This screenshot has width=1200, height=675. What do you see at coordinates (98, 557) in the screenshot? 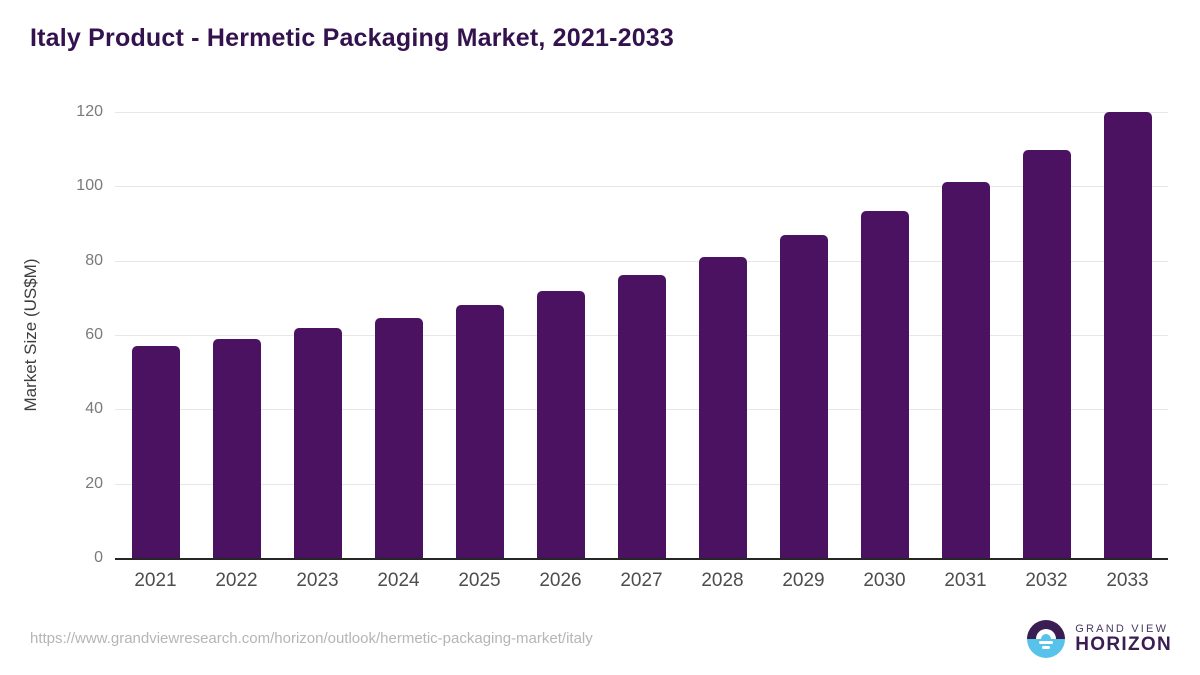
I see `y-tick-label: 0` at bounding box center [98, 557].